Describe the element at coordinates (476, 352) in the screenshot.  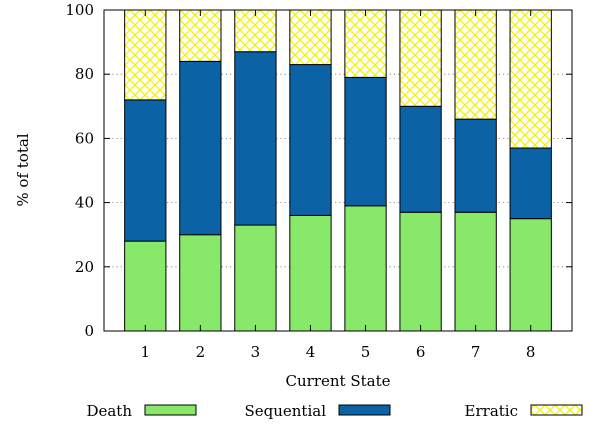
I see `x-tick-label: 7` at that location.